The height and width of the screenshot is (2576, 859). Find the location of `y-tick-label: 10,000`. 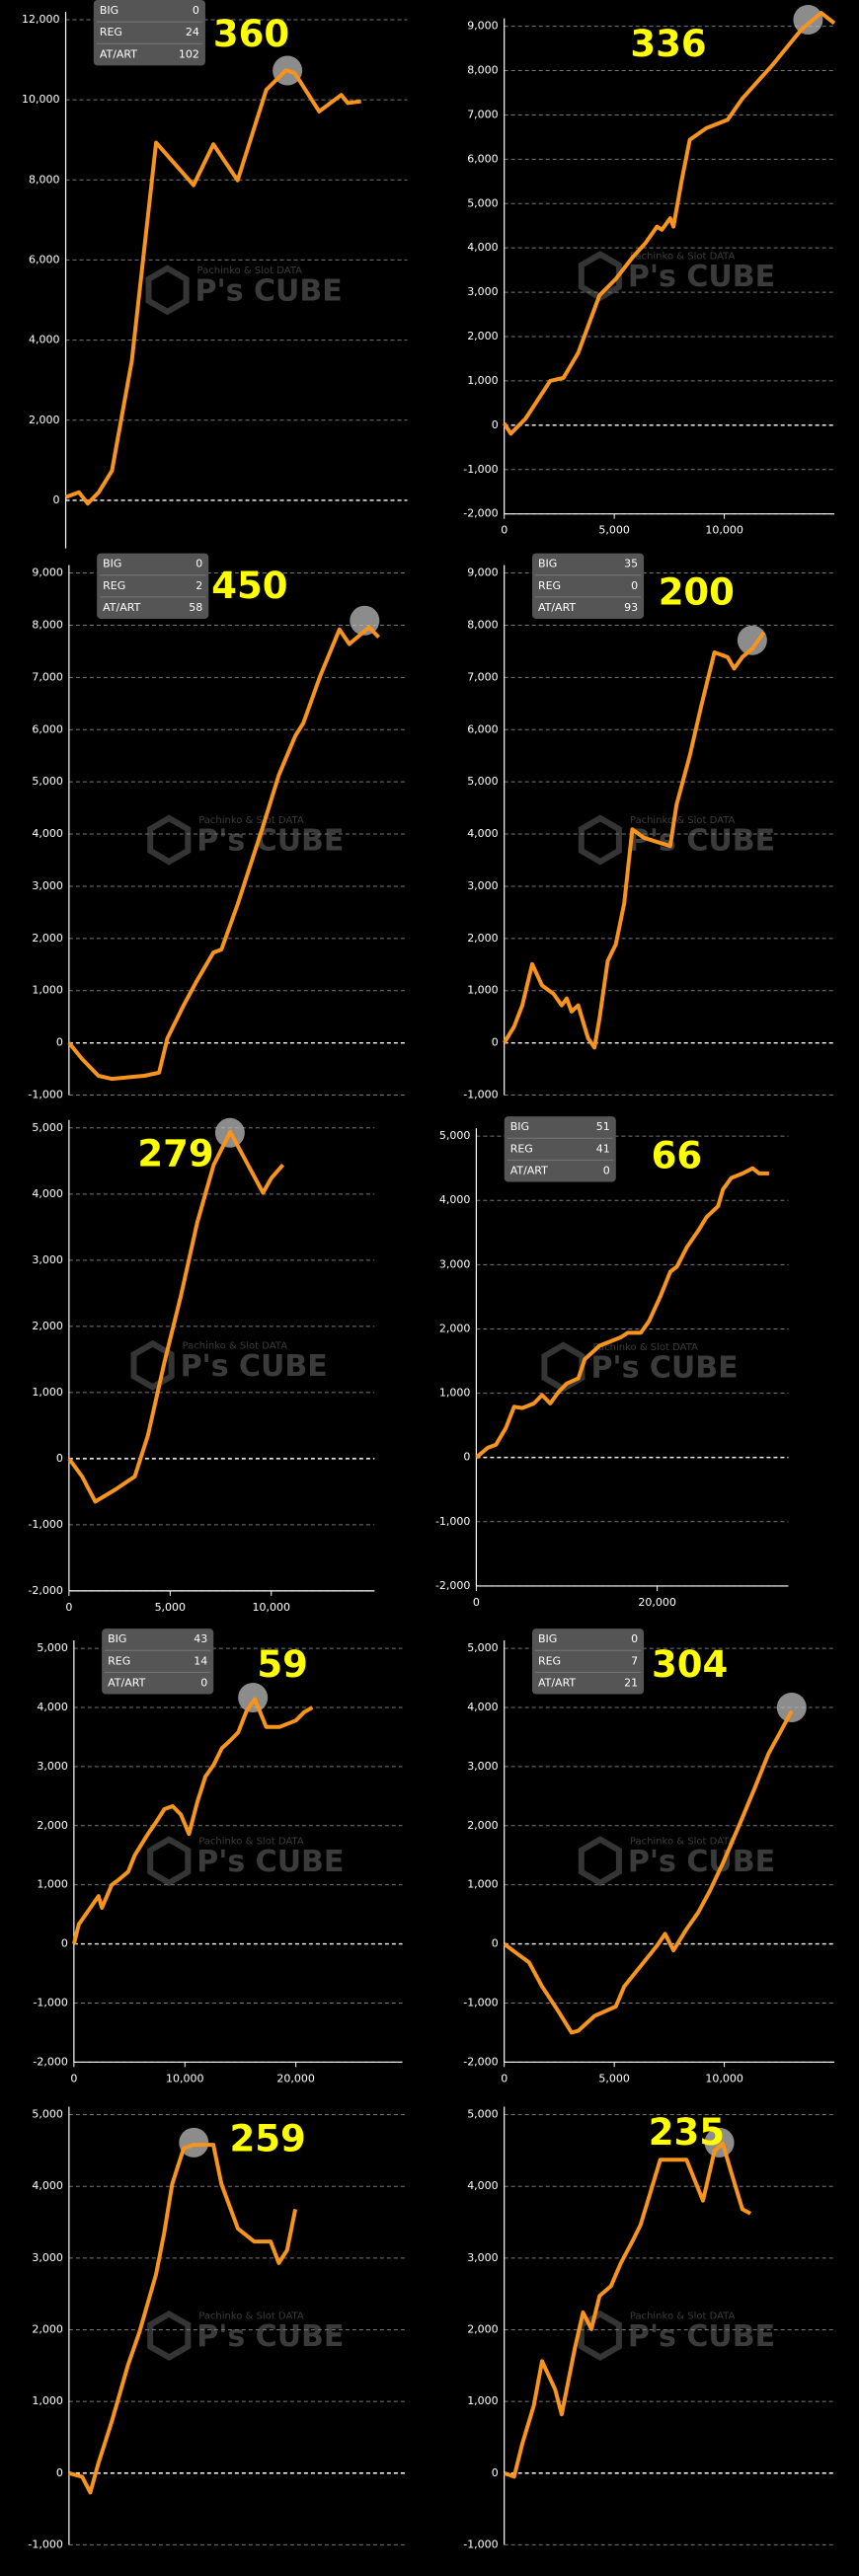

y-tick-label: 10,000 is located at coordinates (41, 99).